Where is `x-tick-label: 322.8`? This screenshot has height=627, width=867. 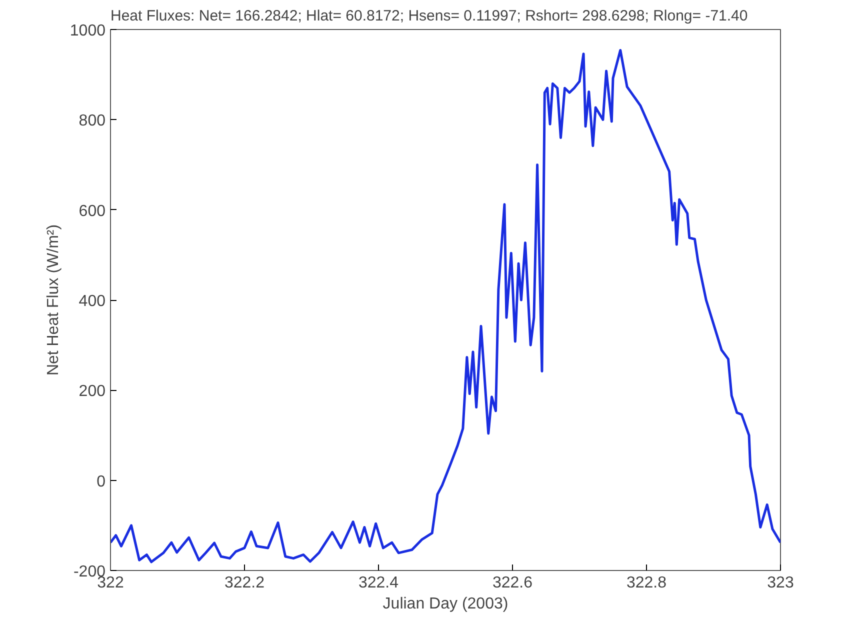
x-tick-label: 322.8 is located at coordinates (646, 583).